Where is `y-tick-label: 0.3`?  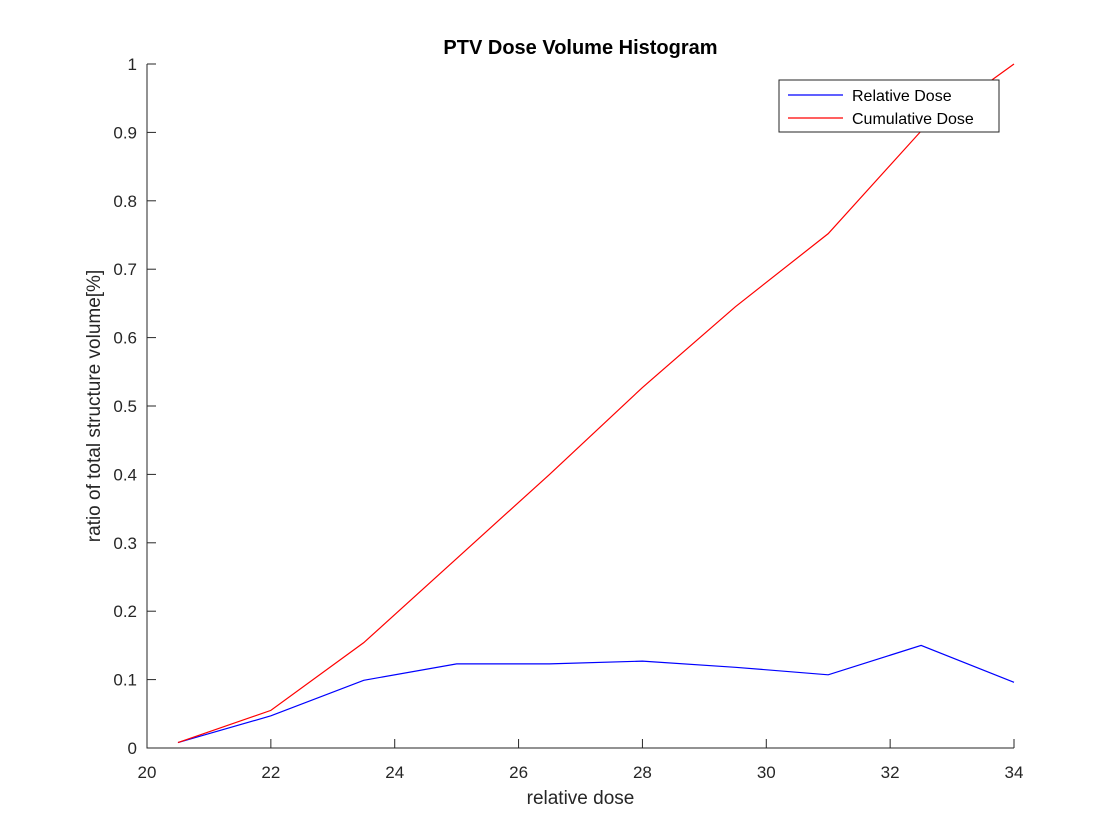
y-tick-label: 0.3 is located at coordinates (125, 543).